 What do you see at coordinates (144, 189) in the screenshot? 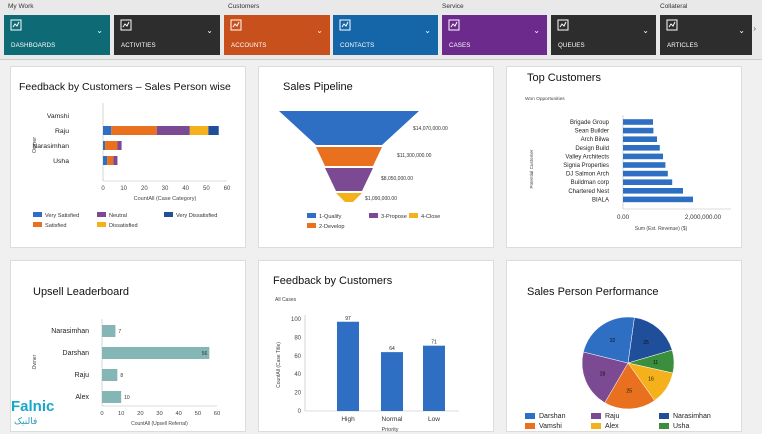
I see `x-tick-label: 20` at bounding box center [144, 189].